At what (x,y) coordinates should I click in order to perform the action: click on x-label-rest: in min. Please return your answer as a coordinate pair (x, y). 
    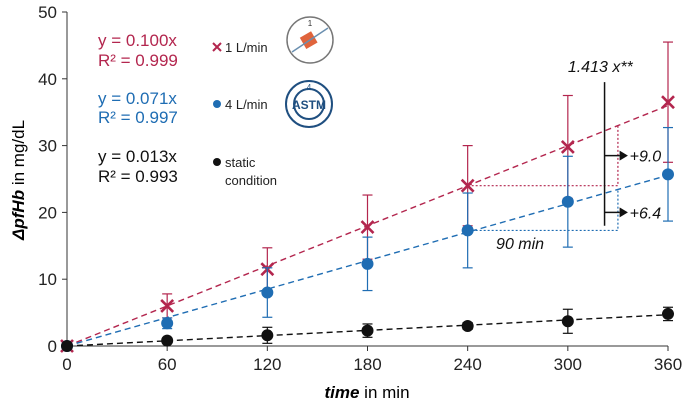
    Looking at the image, I should click on (386, 392).